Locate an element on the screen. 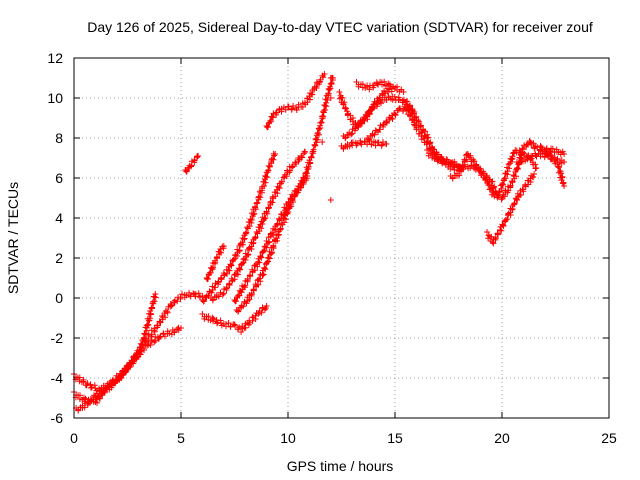  x-tick-label: 5 is located at coordinates (181, 438).